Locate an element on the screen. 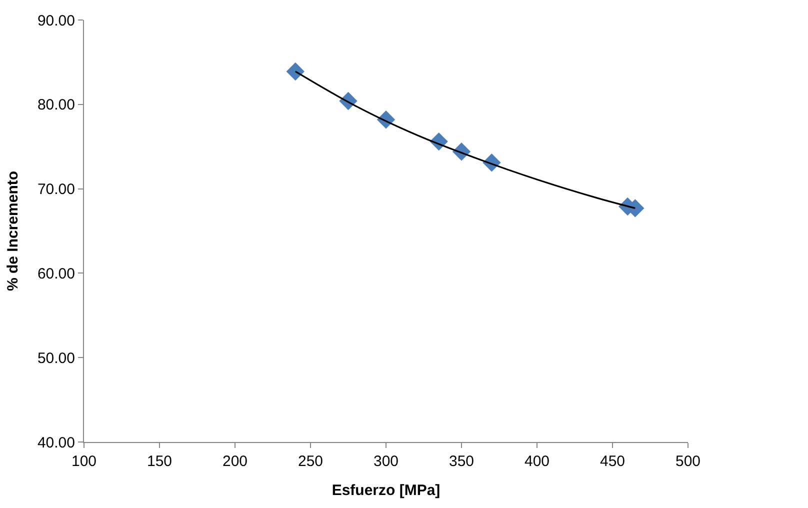 The width and height of the screenshot is (808, 508). x-tick-label: 300 is located at coordinates (386, 461).